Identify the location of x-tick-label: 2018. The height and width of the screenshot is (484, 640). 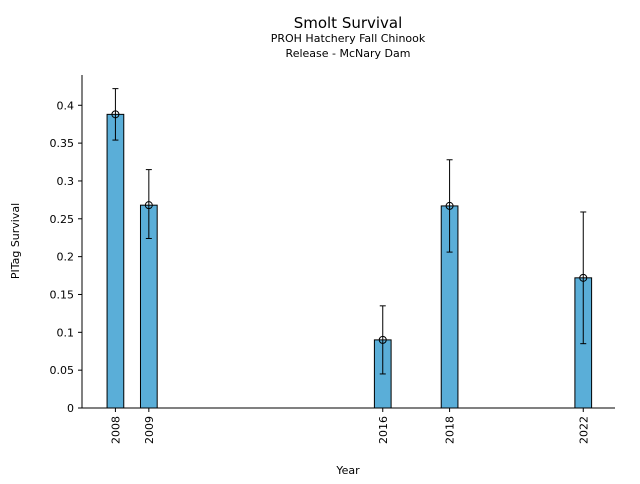
(450, 430).